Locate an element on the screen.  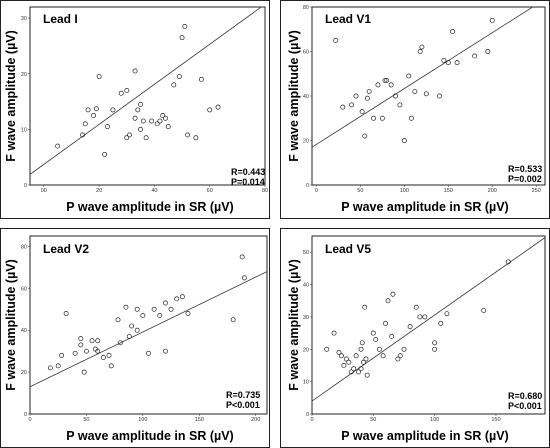
regression-line is located at coordinates (423, 77).